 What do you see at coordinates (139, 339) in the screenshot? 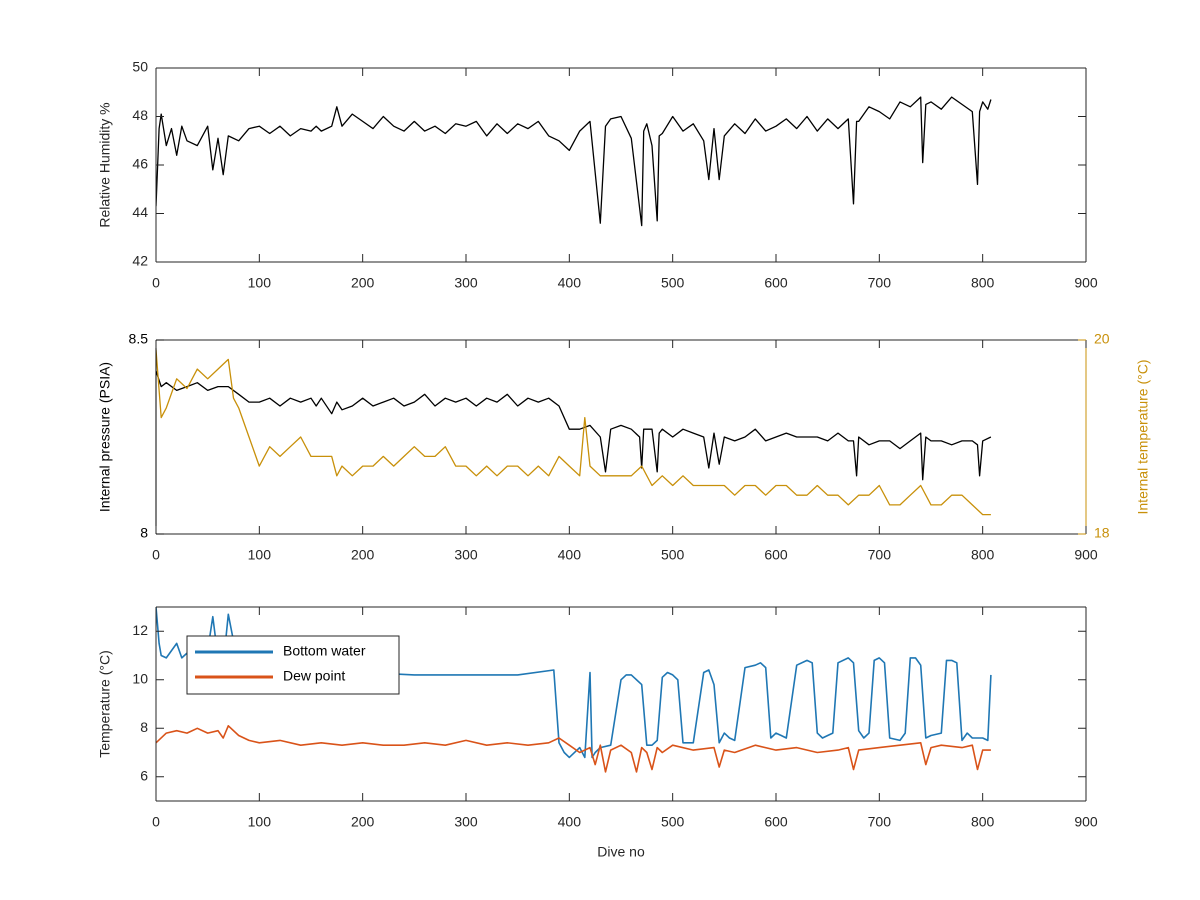
I see `y-tick-label: 8.5` at bounding box center [139, 339].